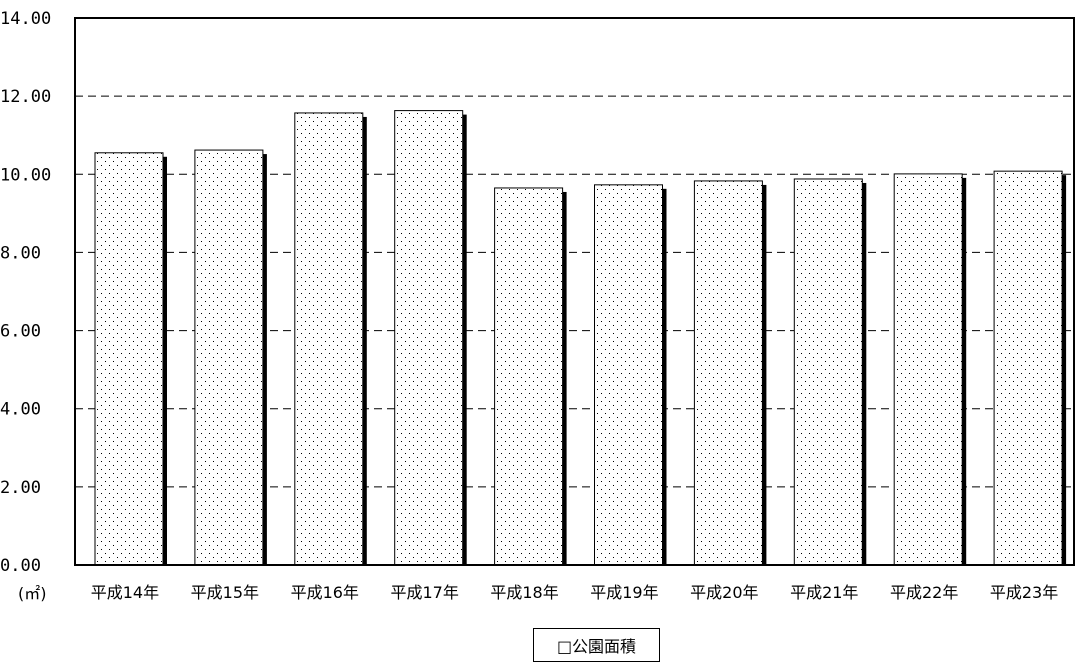 Image resolution: width=1081 pixels, height=666 pixels. Describe the element at coordinates (225, 592) in the screenshot. I see `x-category-label: 平成15年` at that location.